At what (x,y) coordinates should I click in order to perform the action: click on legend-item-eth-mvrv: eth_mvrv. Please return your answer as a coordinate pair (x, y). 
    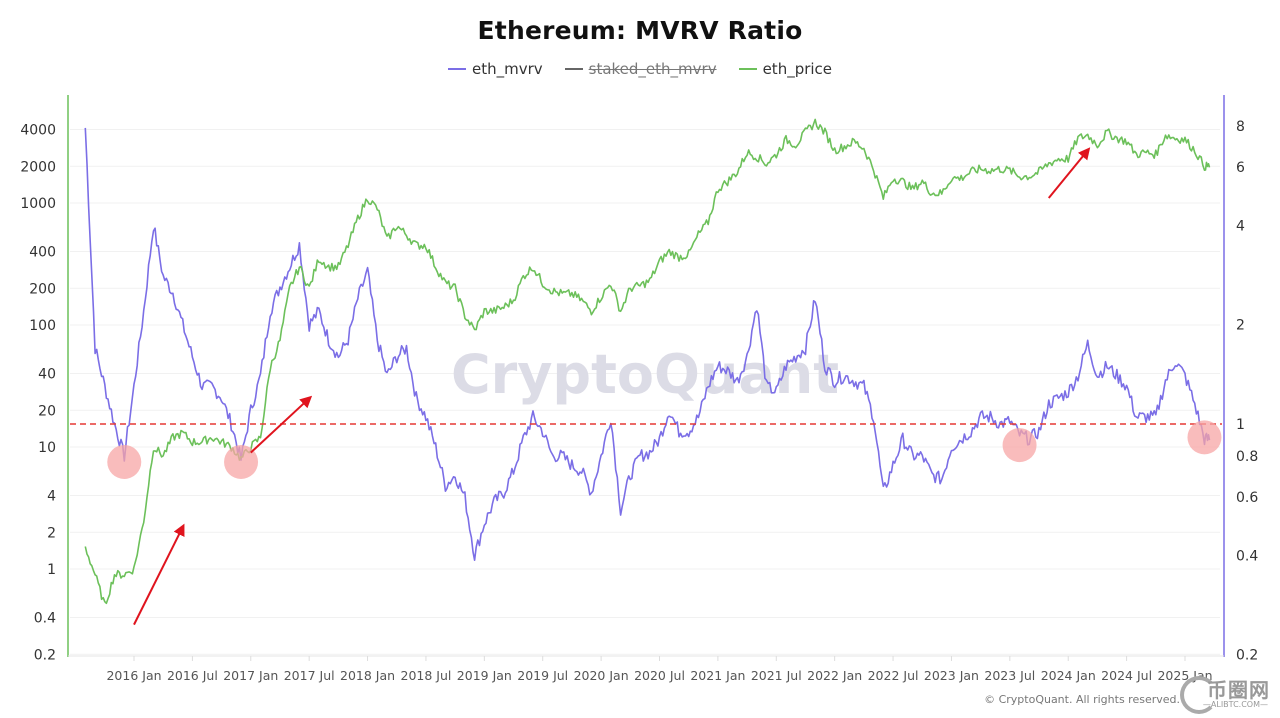
    Looking at the image, I should click on (495, 69).